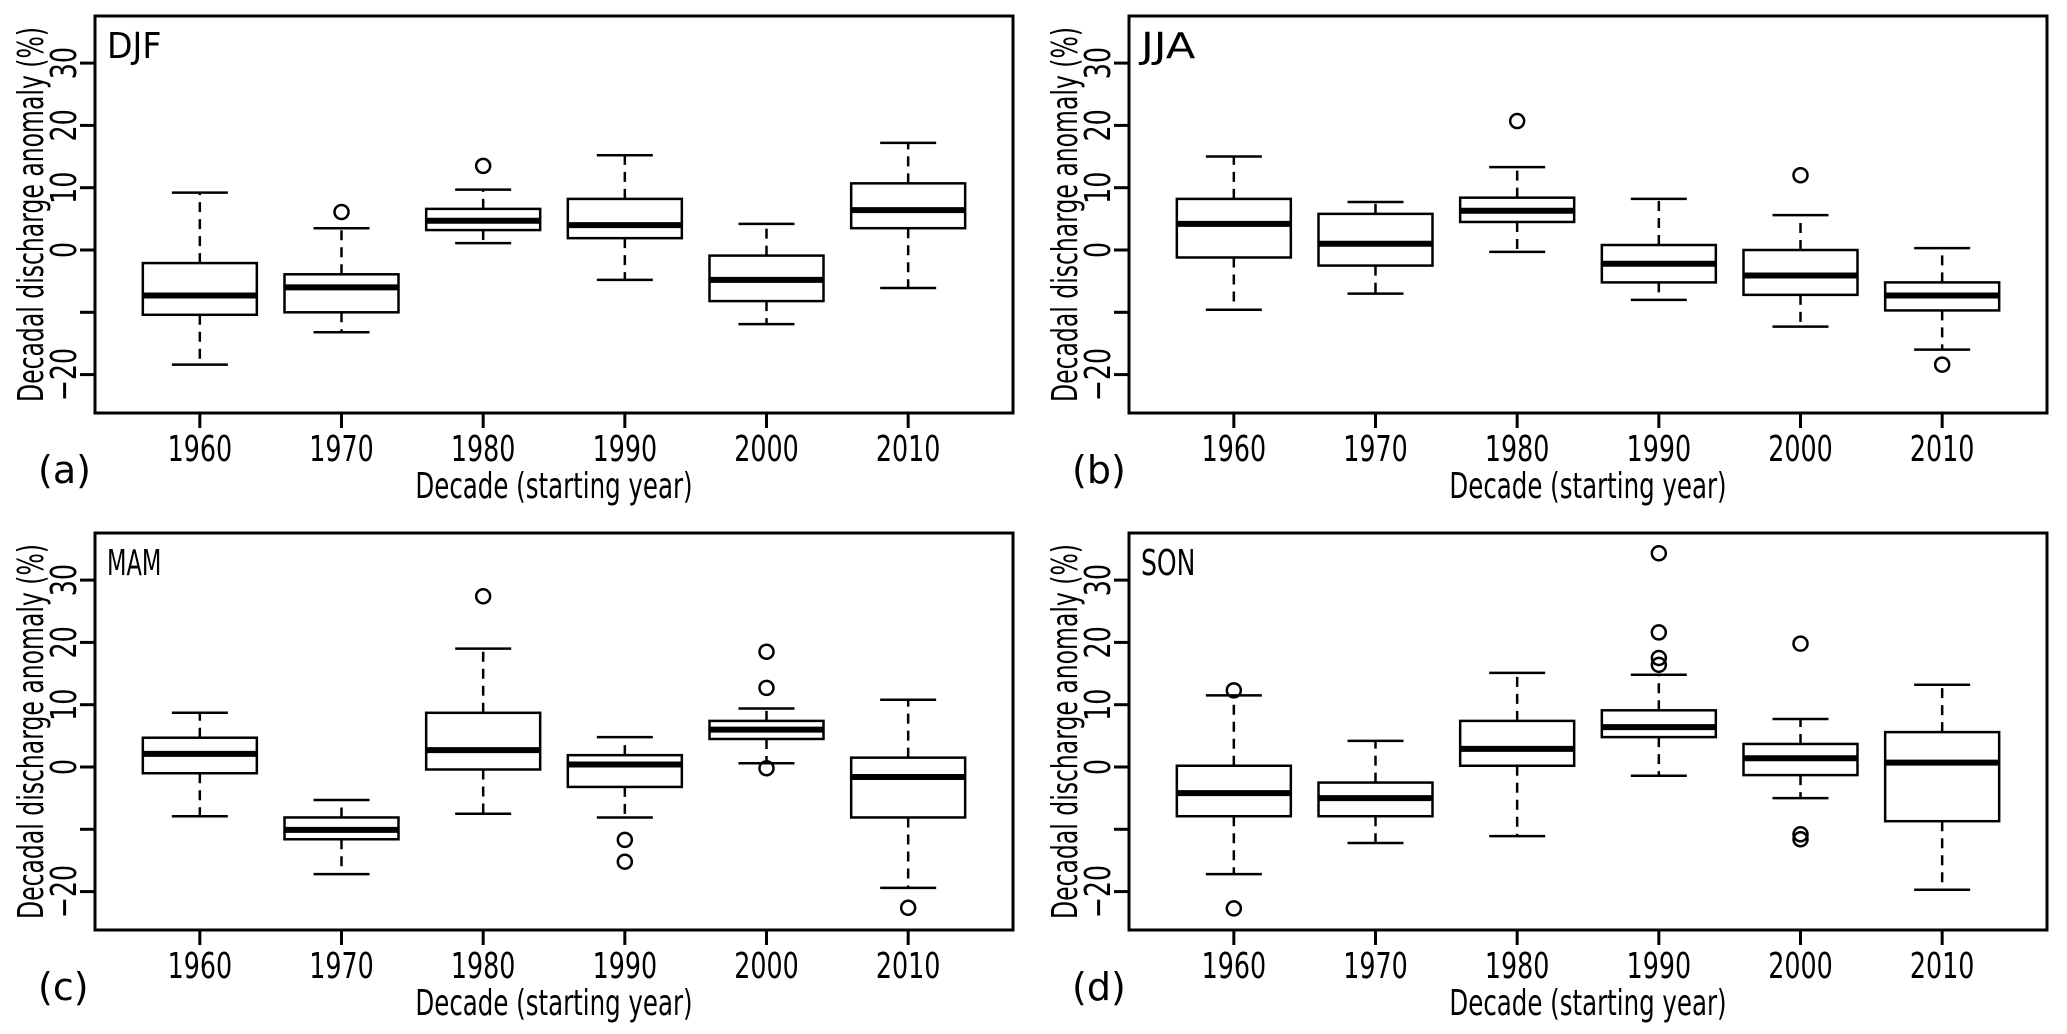  I want to click on panel-title: SON, so click(1168, 563).